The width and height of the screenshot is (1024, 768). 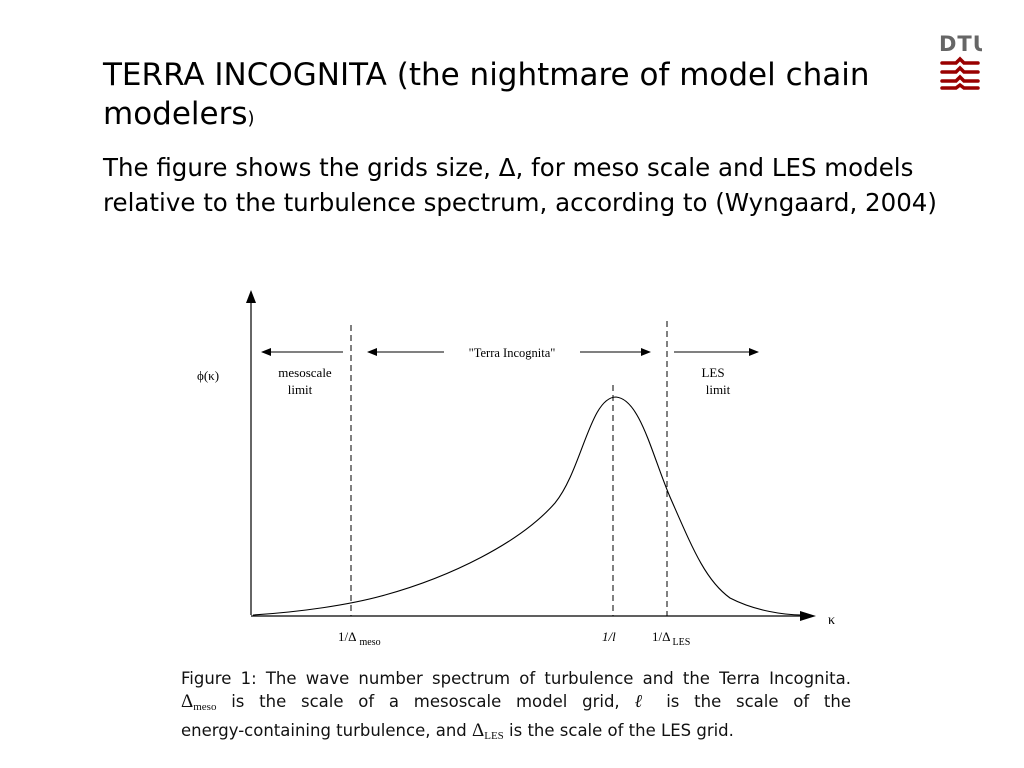 I want to click on tick-l: 1/l, so click(x=609, y=636).